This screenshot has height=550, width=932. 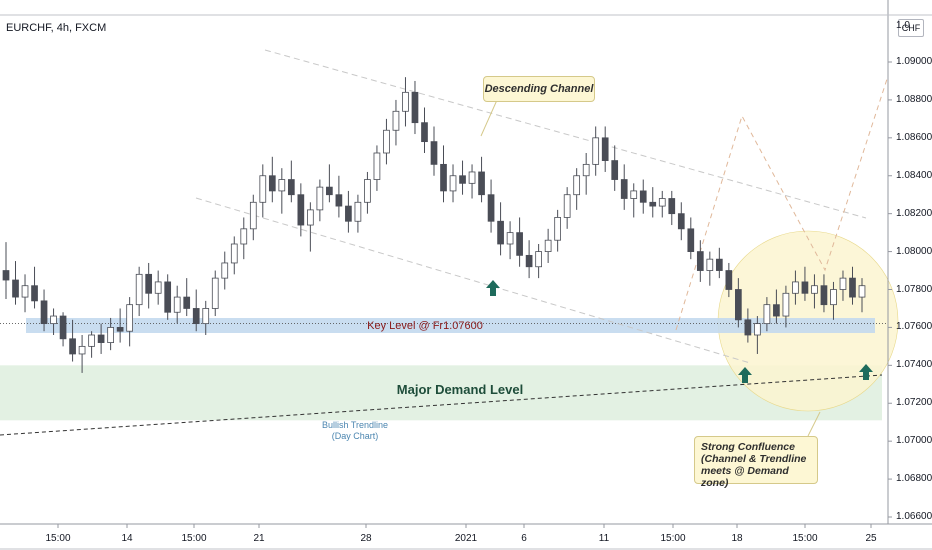 What do you see at coordinates (914, 516) in the screenshot?
I see `y-tick-label: 1.06600` at bounding box center [914, 516].